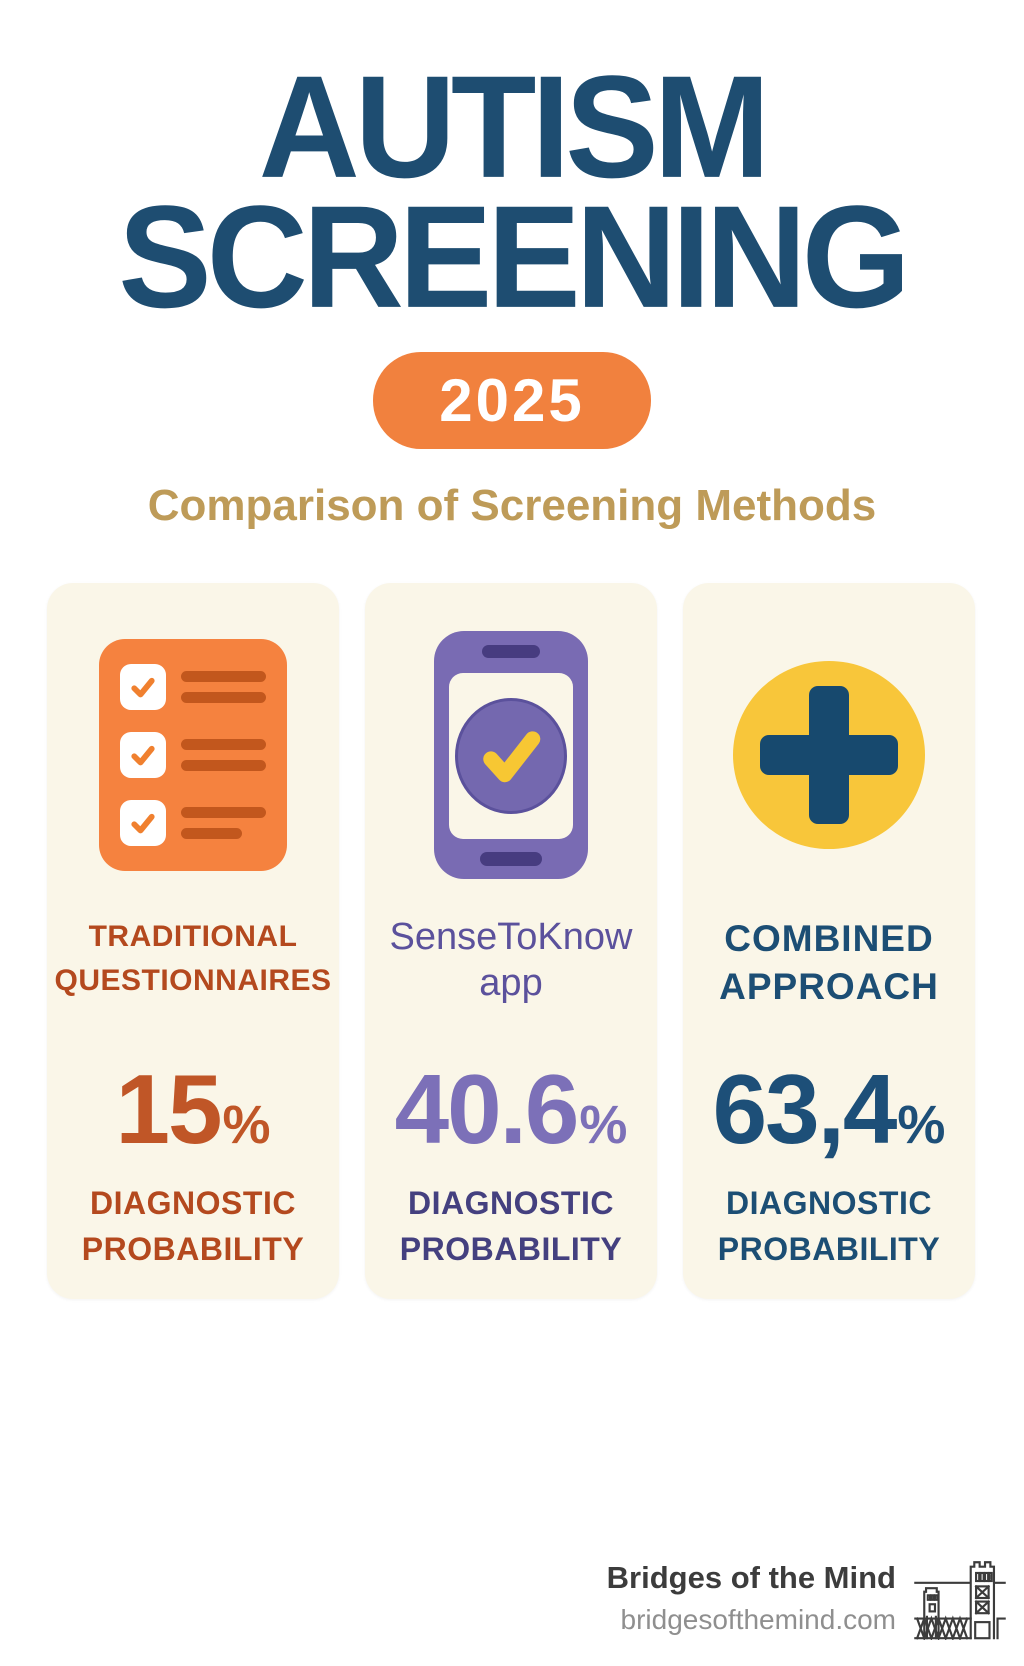  Describe the element at coordinates (193, 937) in the screenshot. I see `card-title-line-1: TRADITIONAL` at that location.